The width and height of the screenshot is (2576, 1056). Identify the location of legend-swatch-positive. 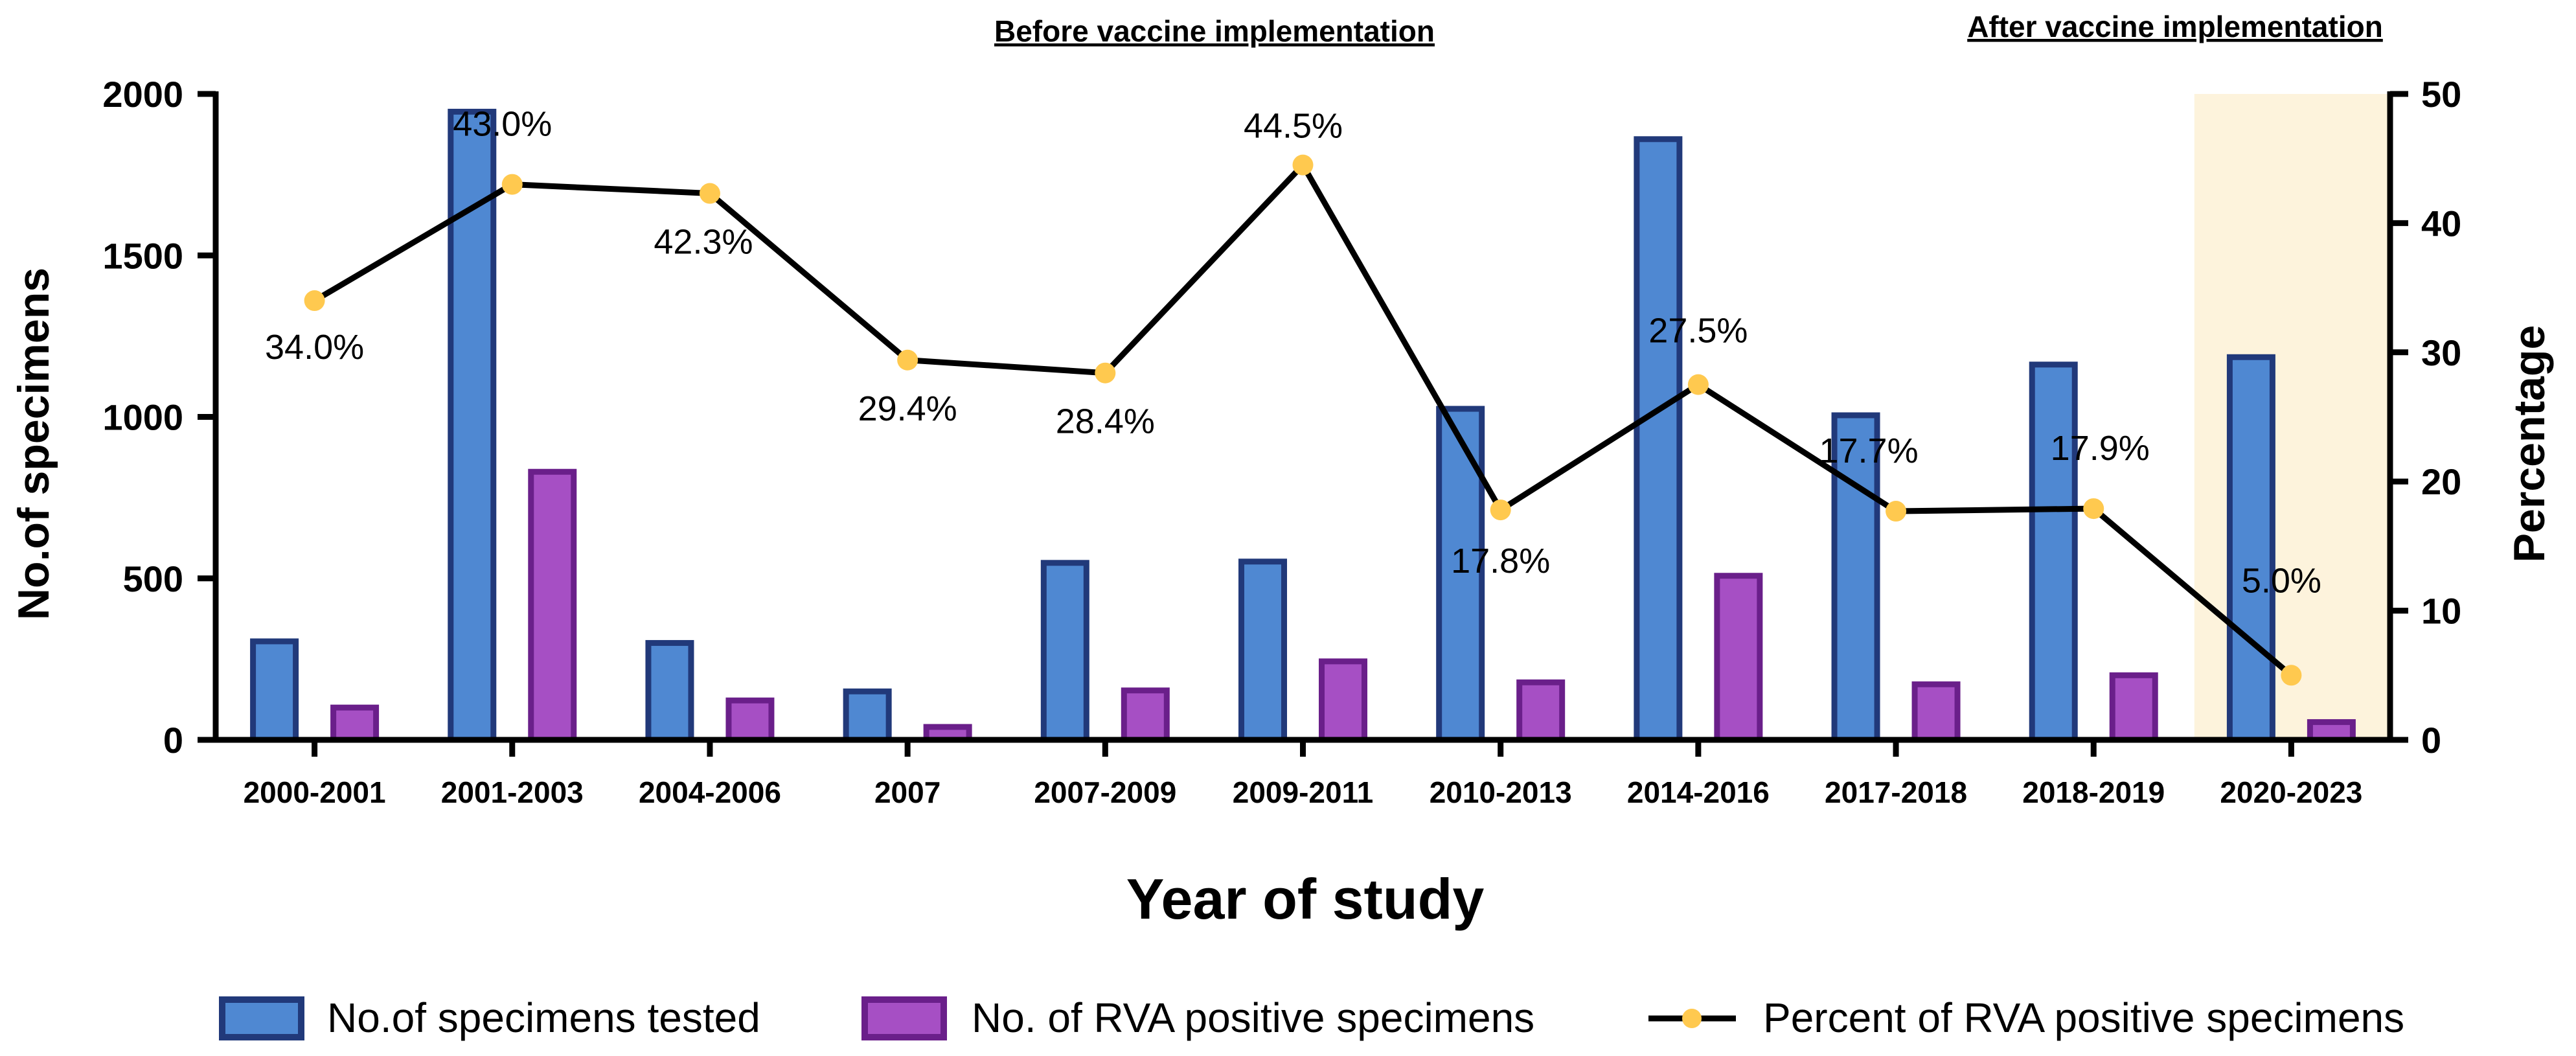
(904, 1018).